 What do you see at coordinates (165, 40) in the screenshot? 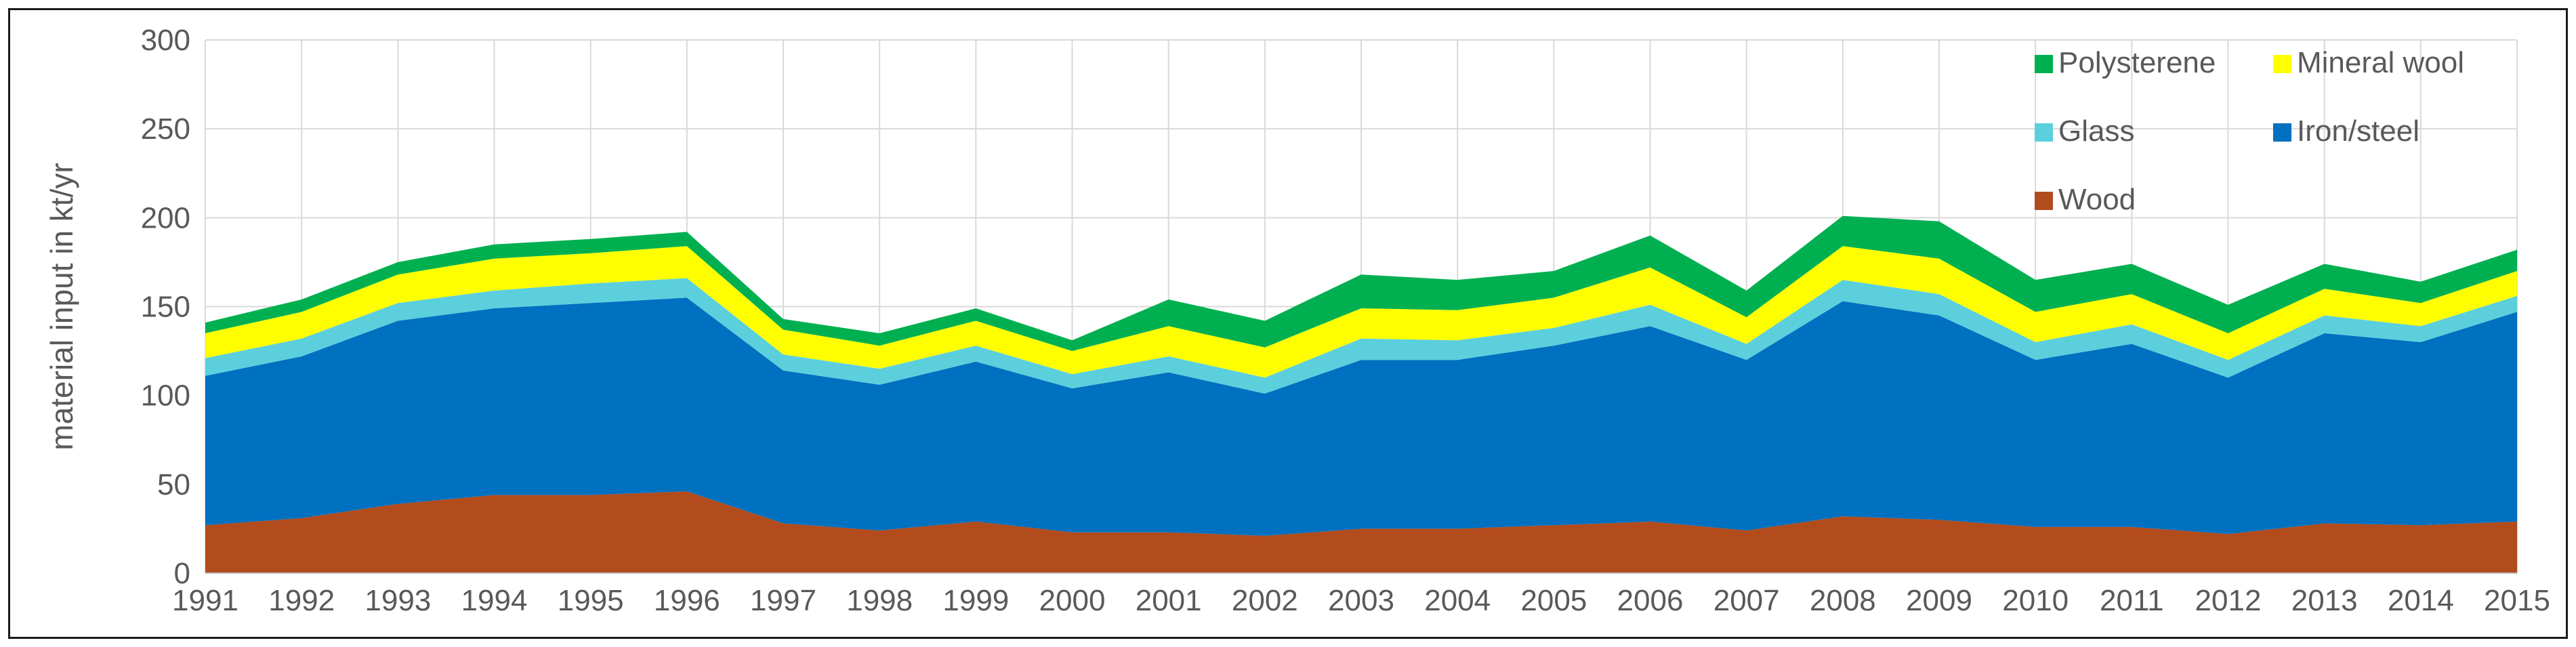
I see `y-tick-label-300: 300` at bounding box center [165, 40].